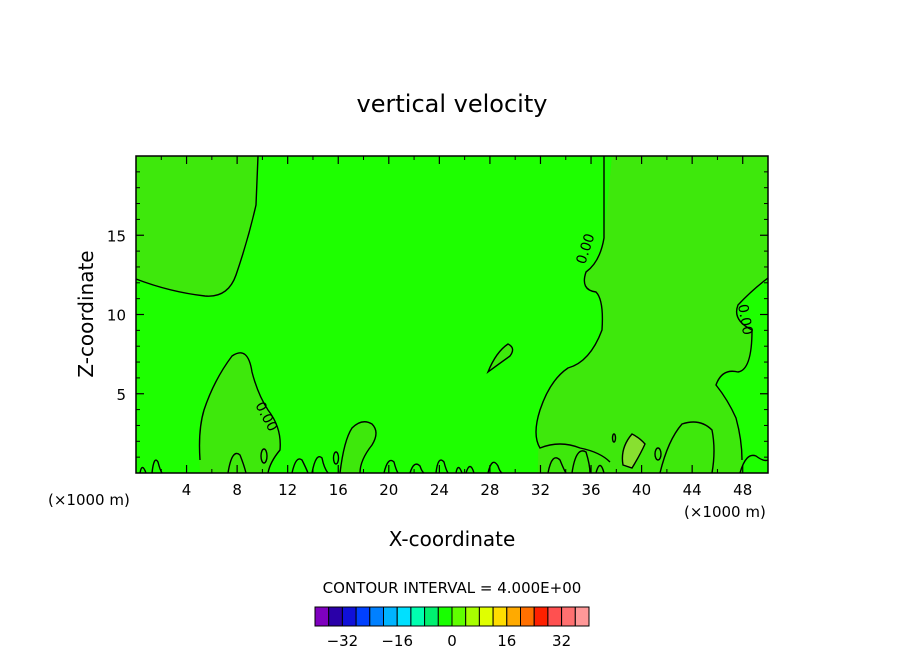 This screenshot has width=904, height=654. Describe the element at coordinates (338, 490) in the screenshot. I see `x-tick-label: 16` at that location.